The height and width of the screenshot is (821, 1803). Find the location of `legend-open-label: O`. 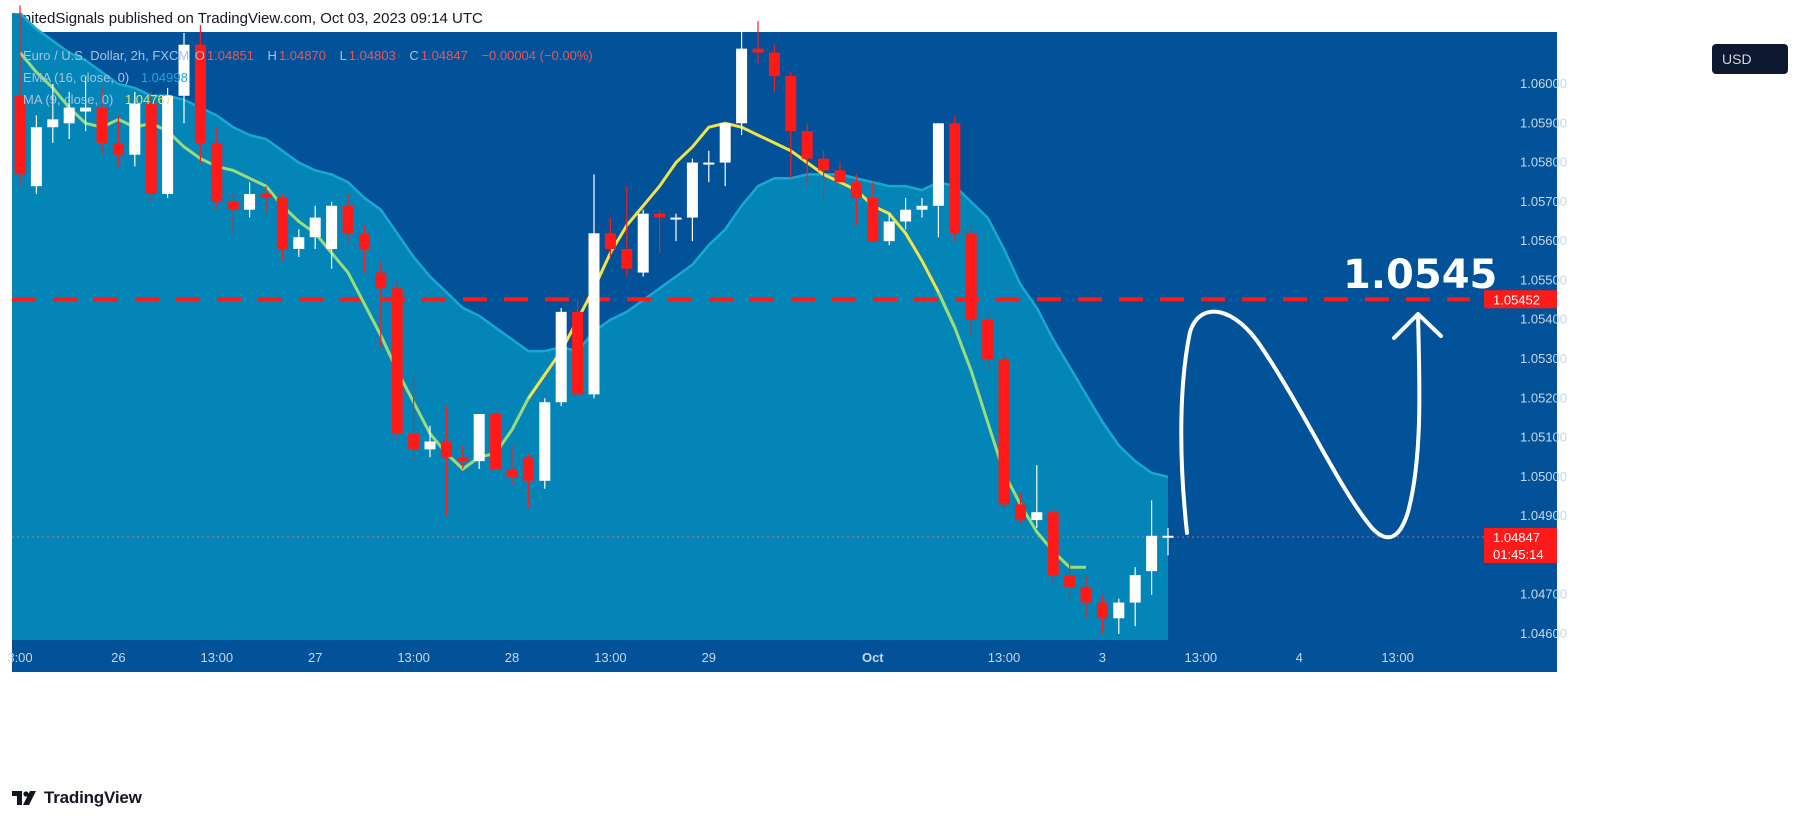

legend-open-label: O is located at coordinates (199, 55).